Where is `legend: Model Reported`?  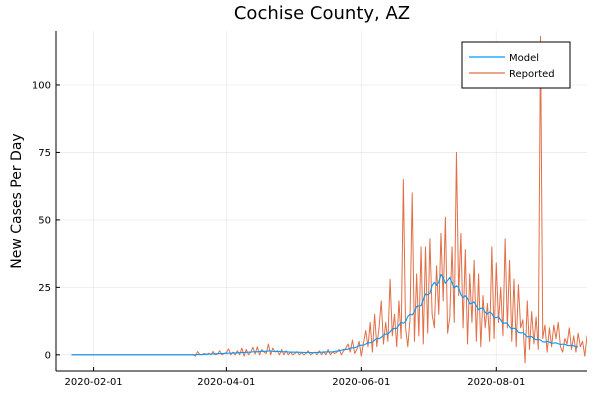 legend: Model Reported is located at coordinates (516, 65).